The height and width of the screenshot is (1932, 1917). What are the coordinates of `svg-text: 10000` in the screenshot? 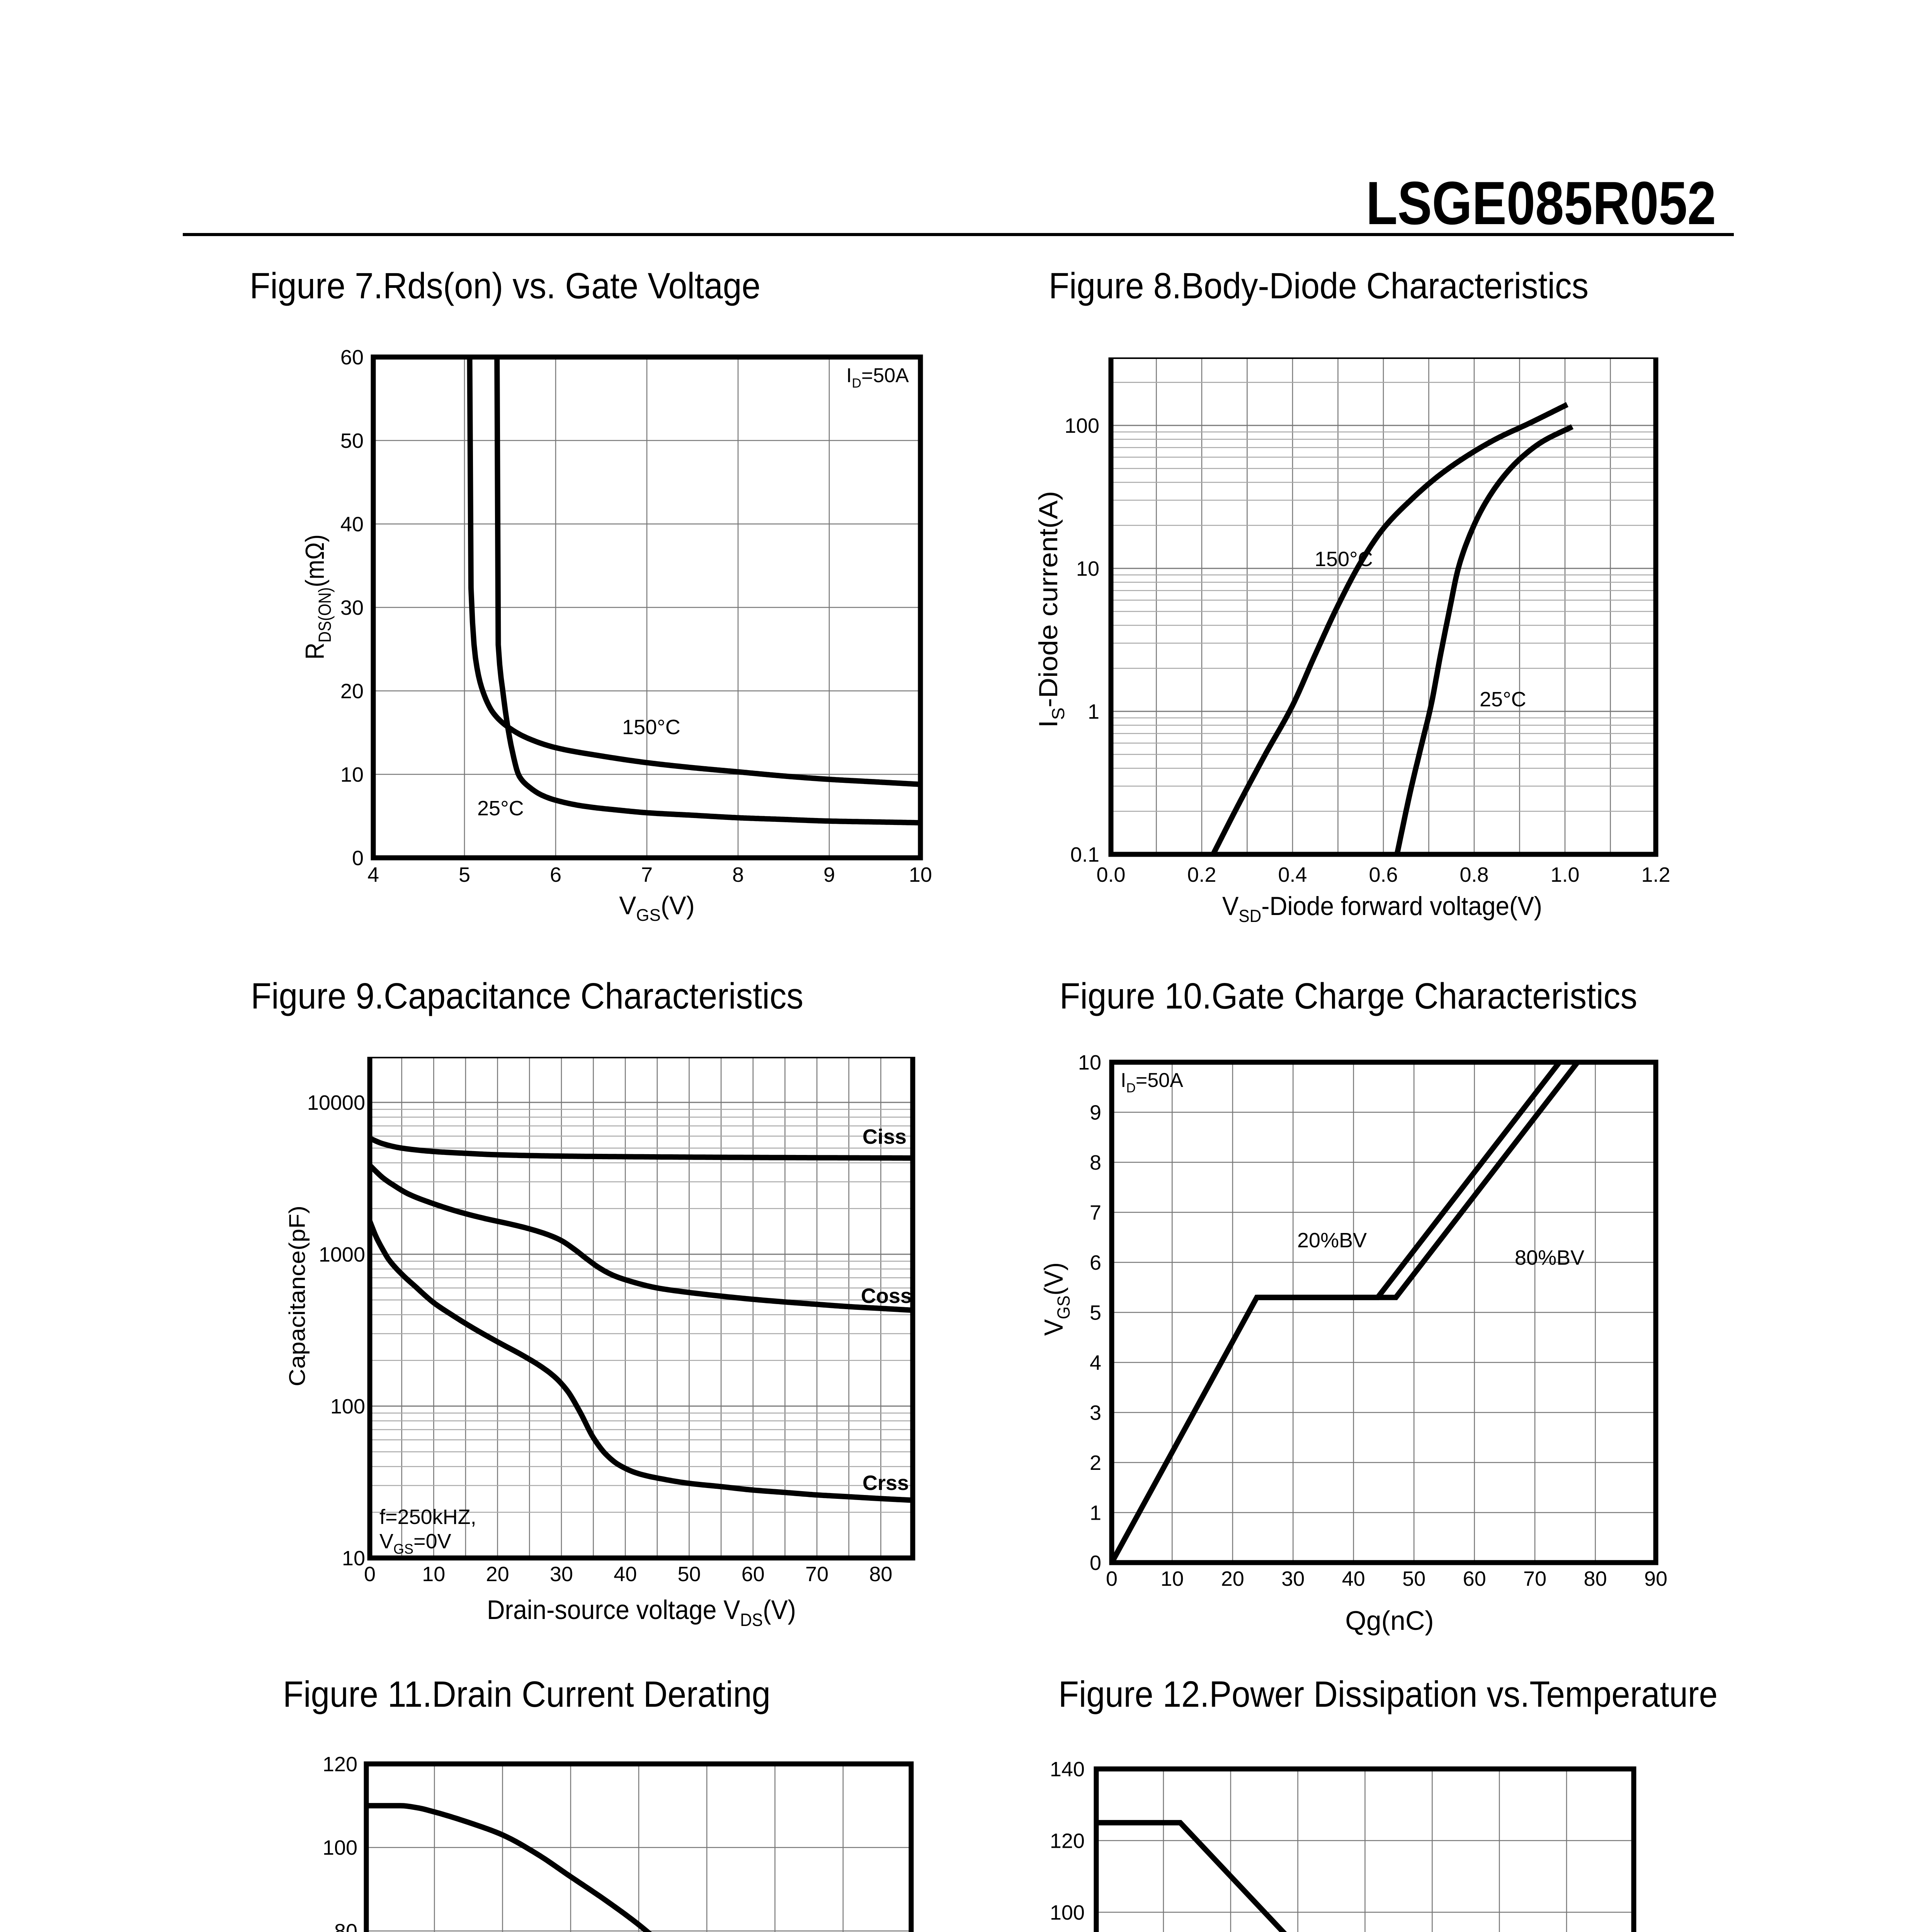 It's located at (336, 1102).